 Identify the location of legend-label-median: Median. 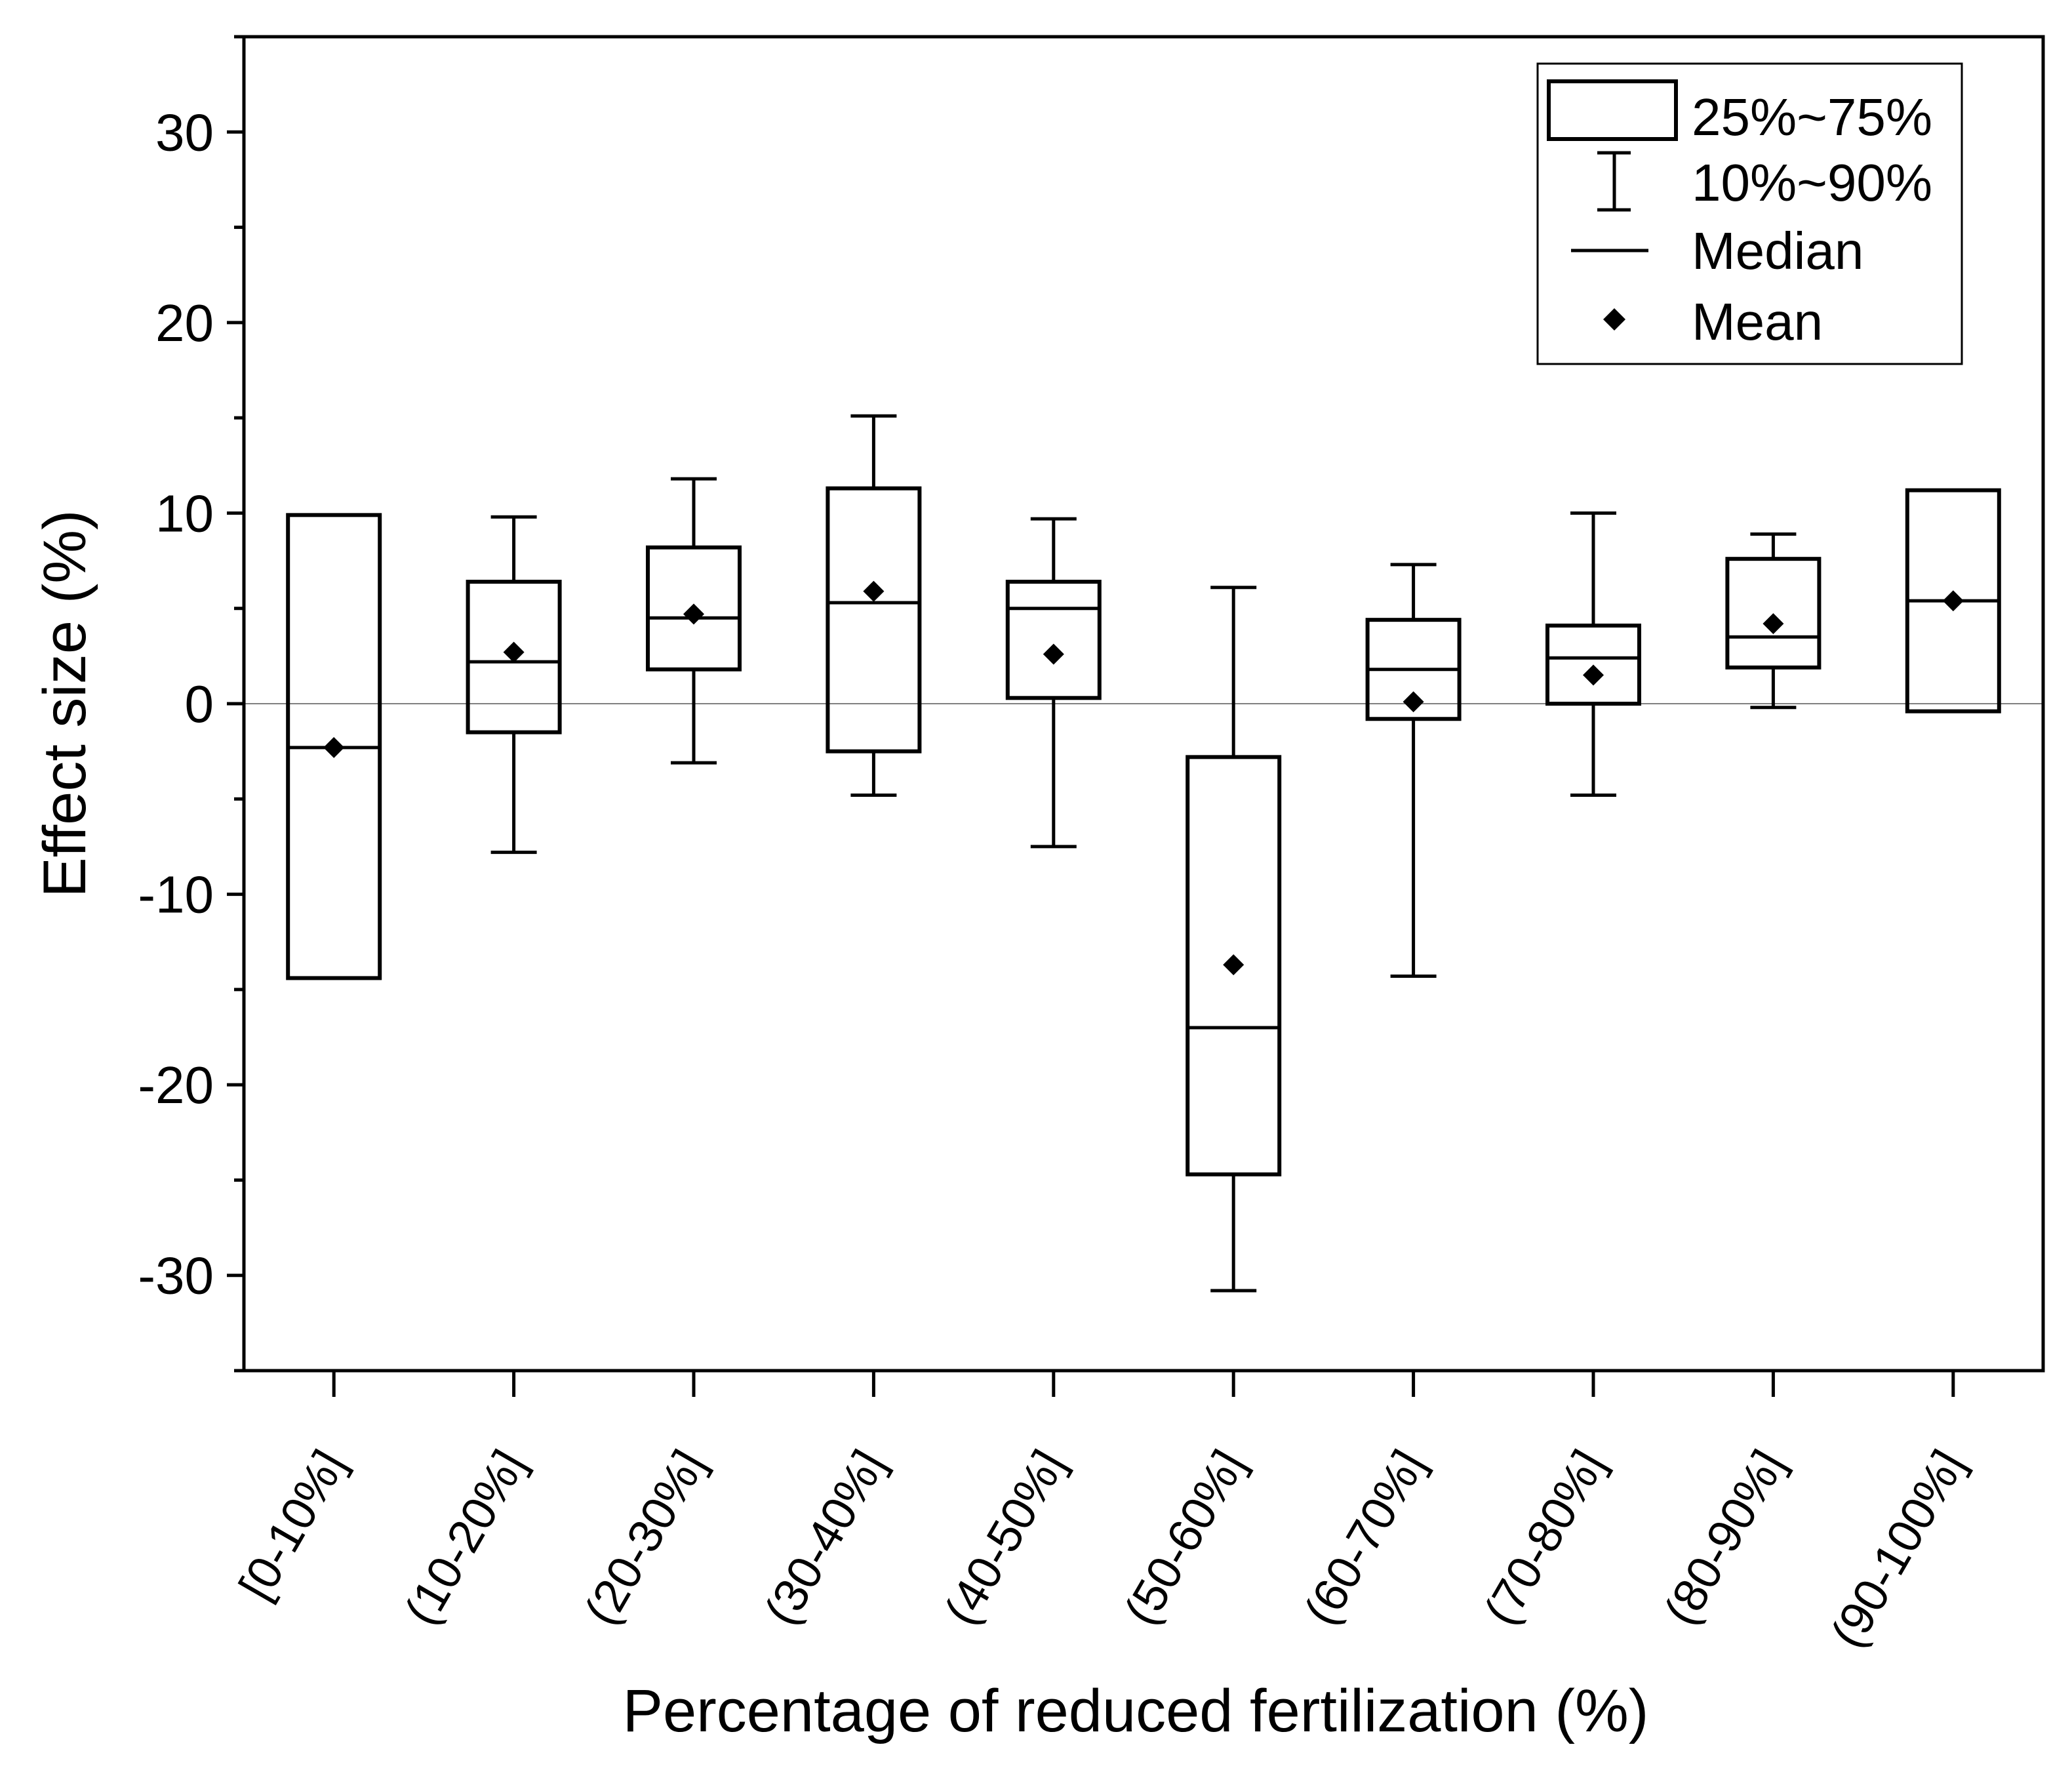
(1778, 251).